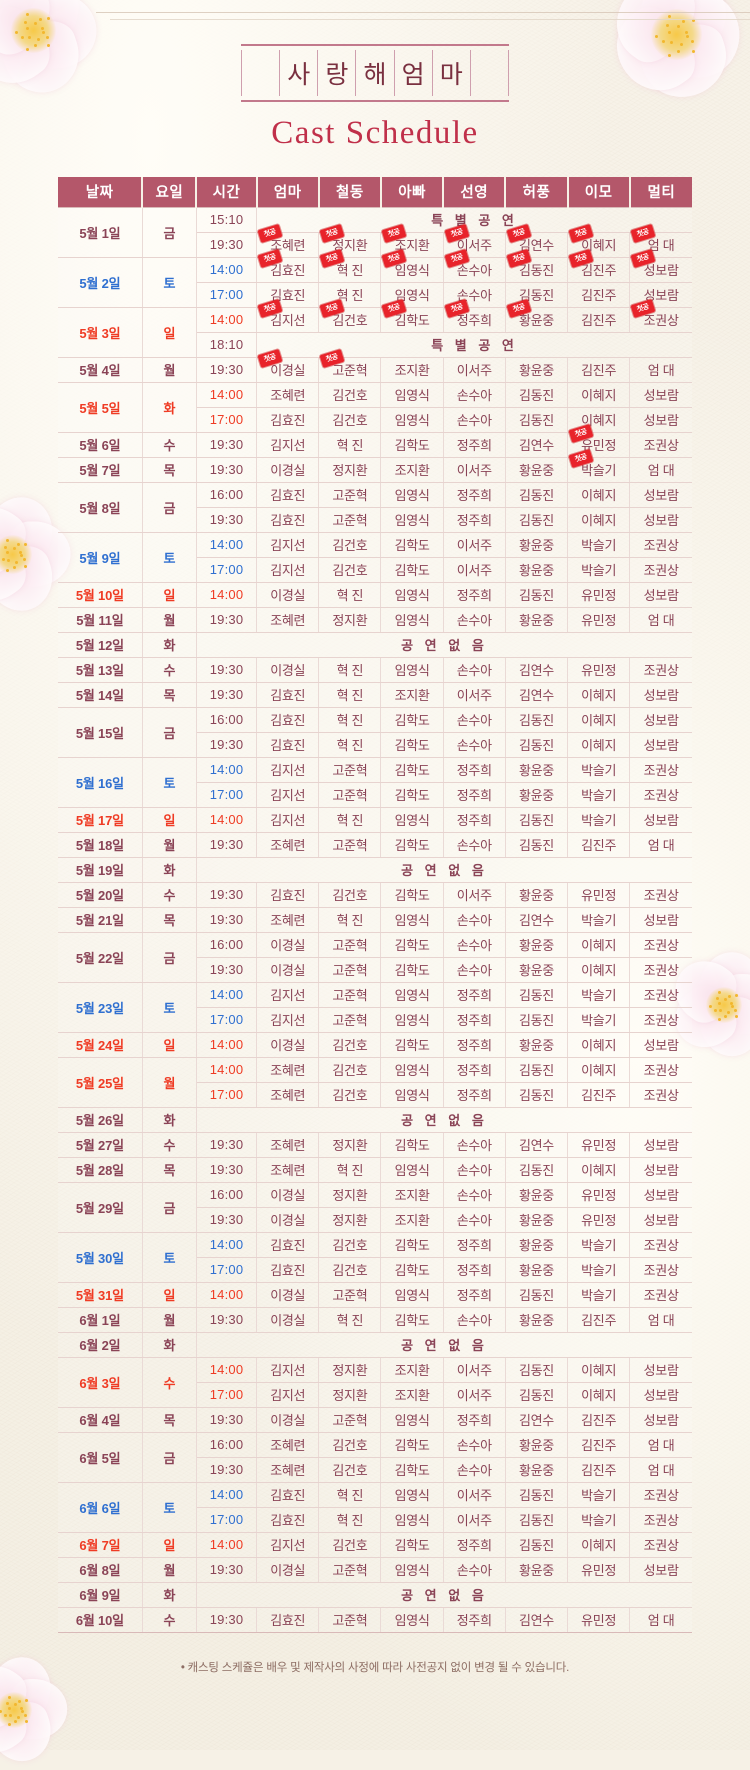  I want to click on cast-name: 황윤중, so click(536, 620).